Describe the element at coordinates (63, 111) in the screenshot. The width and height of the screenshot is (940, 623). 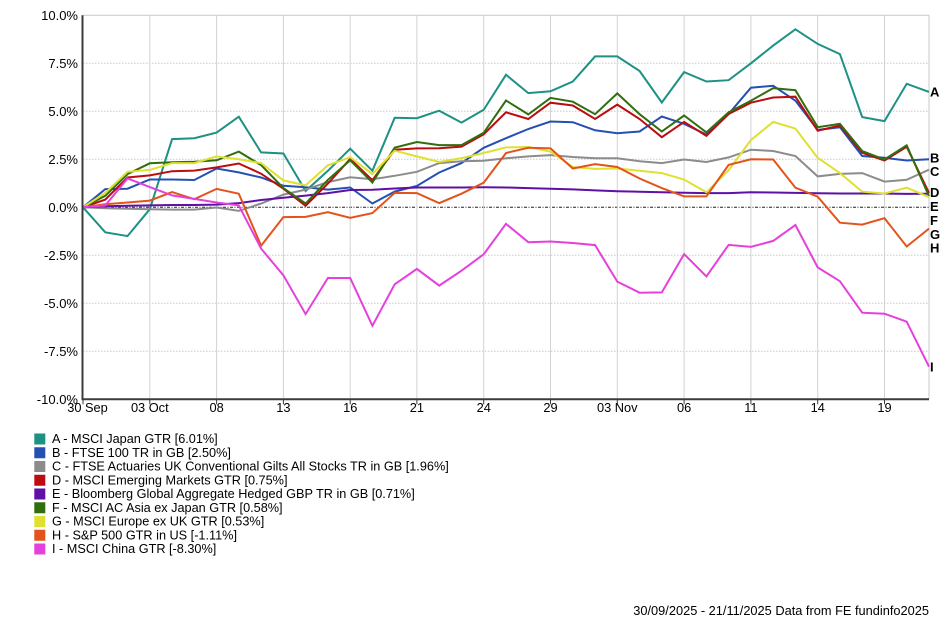
I see `svg-text: 5.0%` at that location.